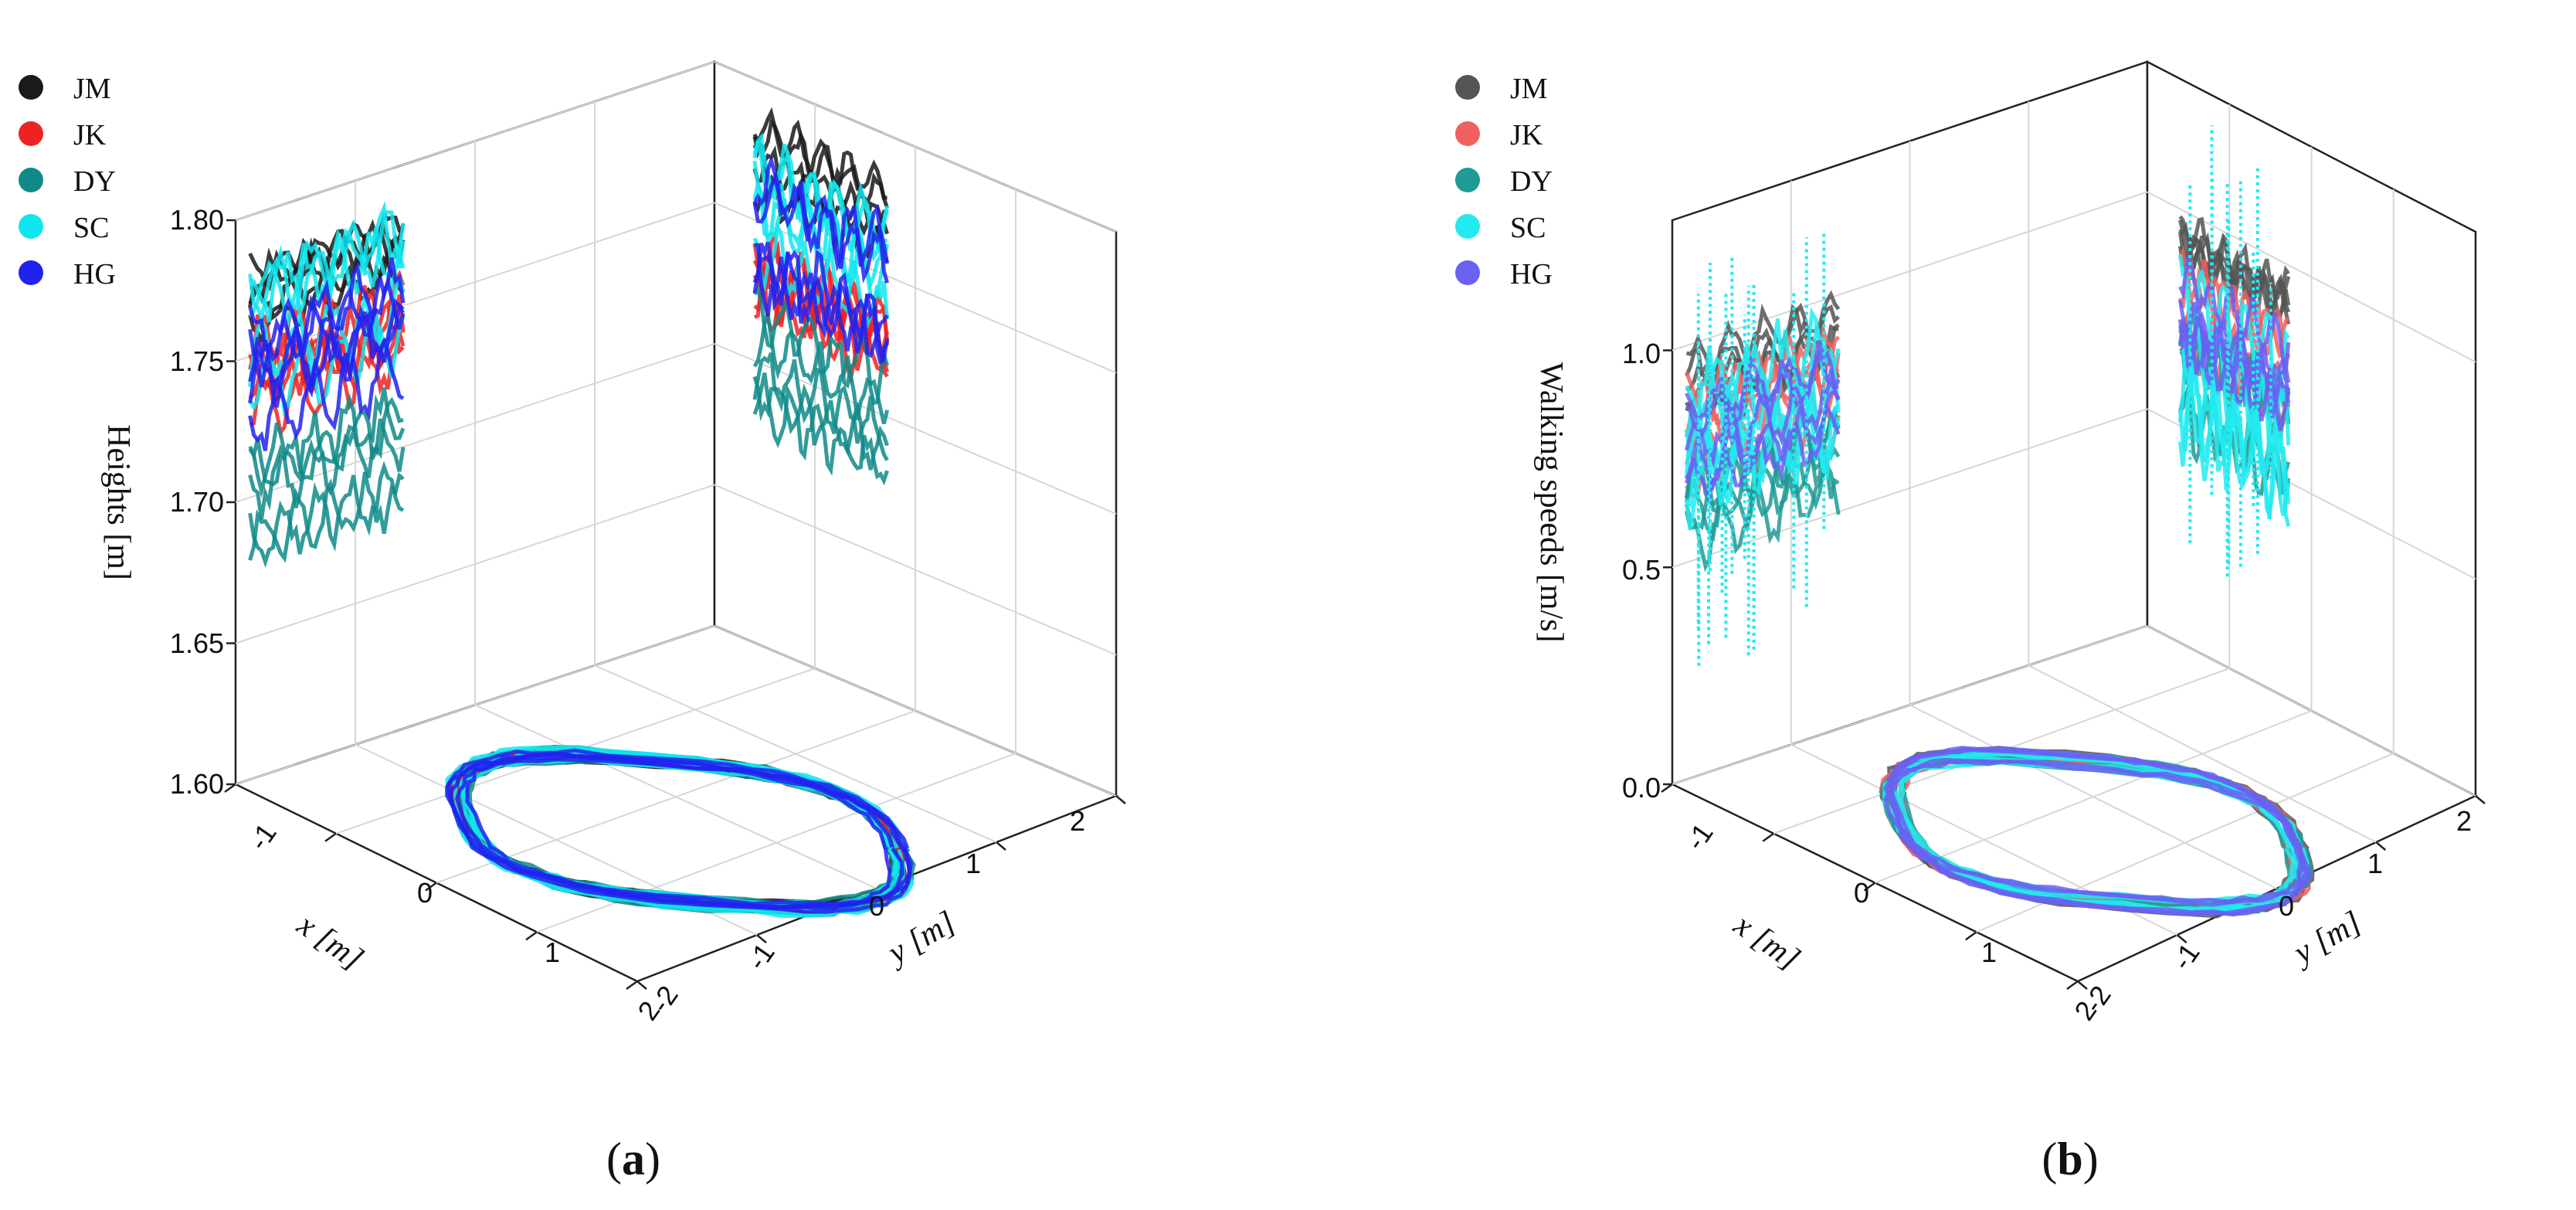 This screenshot has width=2576, height=1210. Describe the element at coordinates (1699, 837) in the screenshot. I see `panel-b-x-tick: -1` at that location.